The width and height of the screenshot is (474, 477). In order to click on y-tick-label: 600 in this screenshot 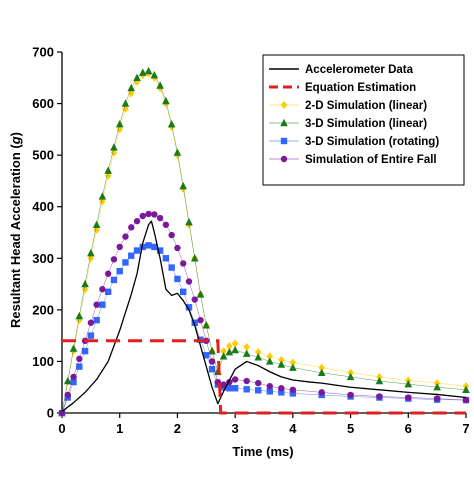, I will do `click(43, 103)`.